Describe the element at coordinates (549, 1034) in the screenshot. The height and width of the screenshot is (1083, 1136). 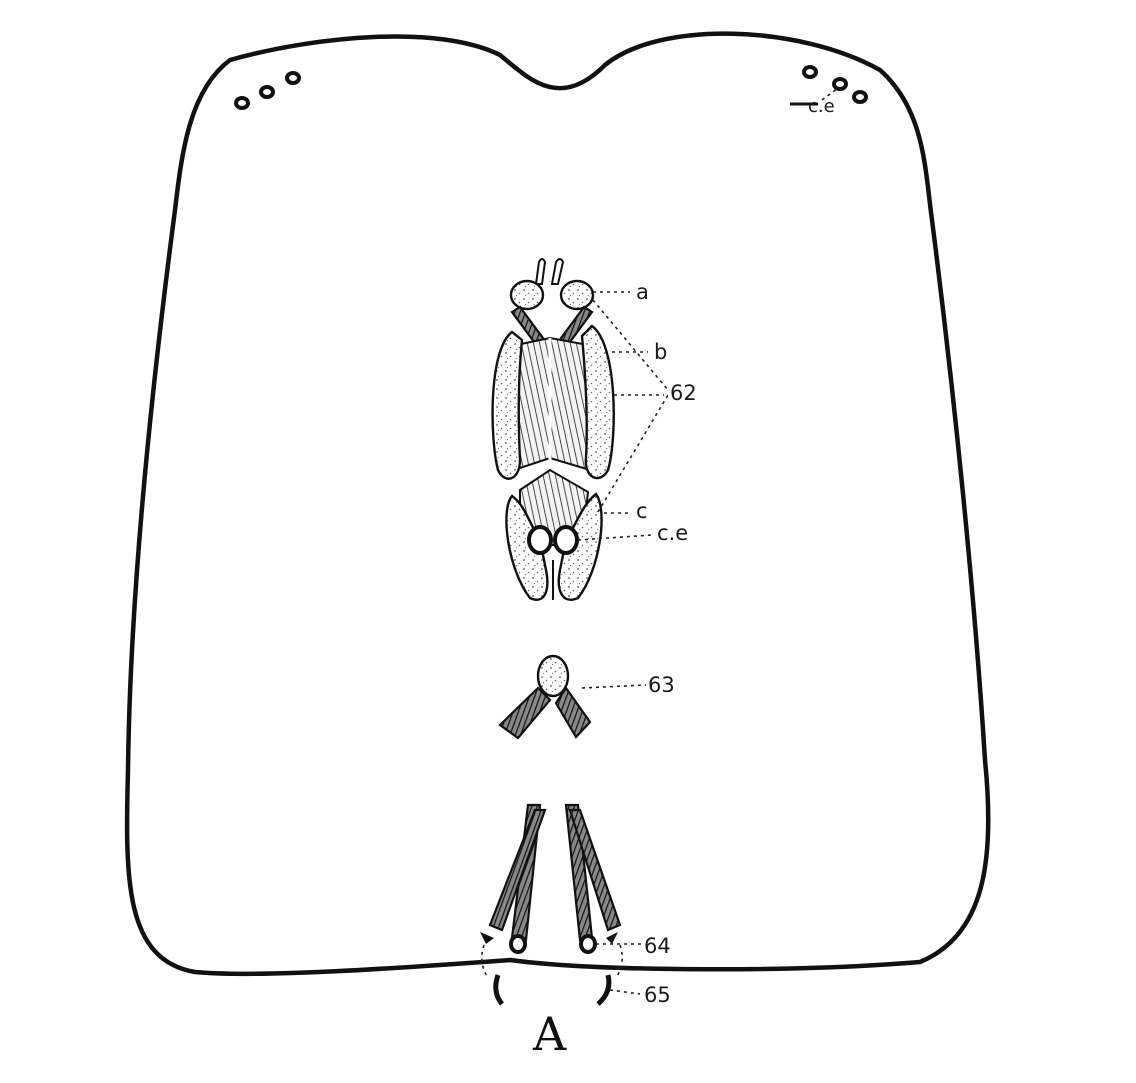
I see `figure-caption: A` at that location.